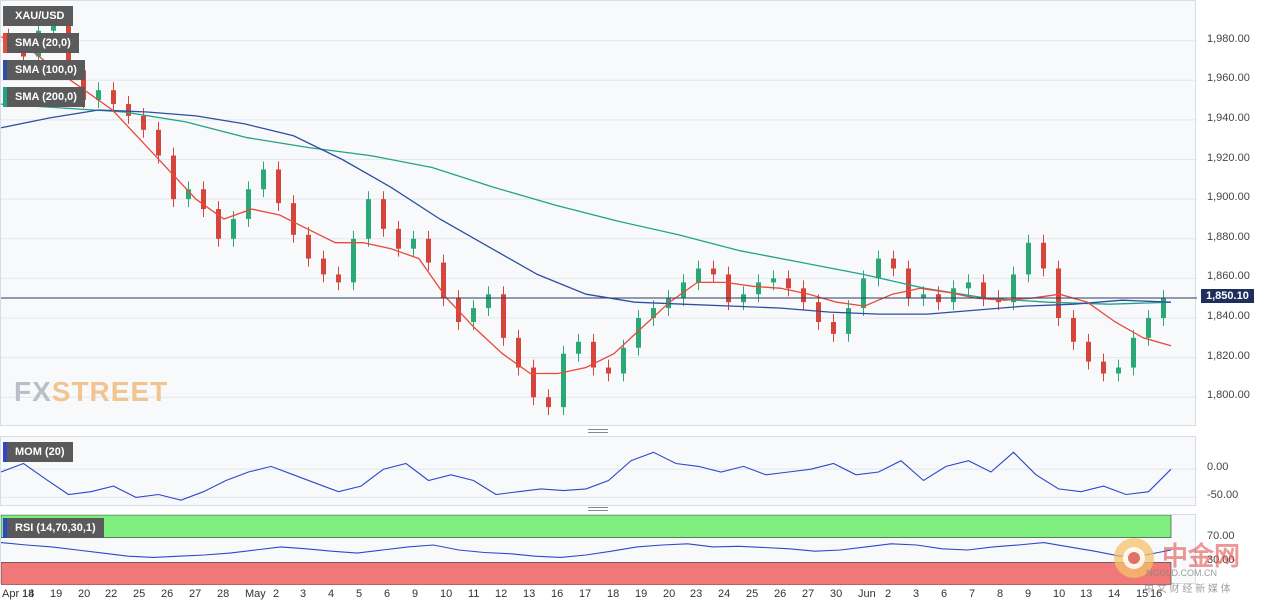 Image resolution: width=1267 pixels, height=606 pixels. I want to click on rsi-panel, so click(598, 550).